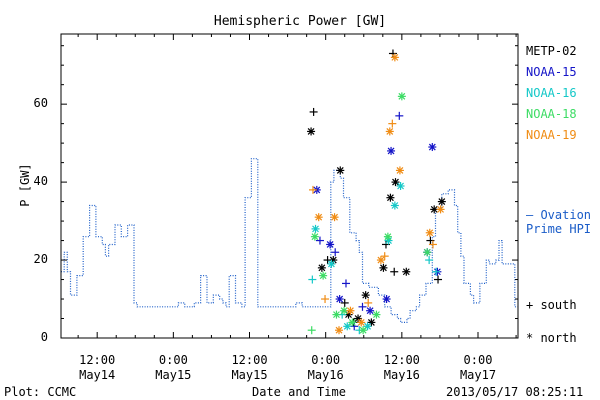  What do you see at coordinates (40, 103) in the screenshot?
I see `y-tick-label: 60` at bounding box center [40, 103].